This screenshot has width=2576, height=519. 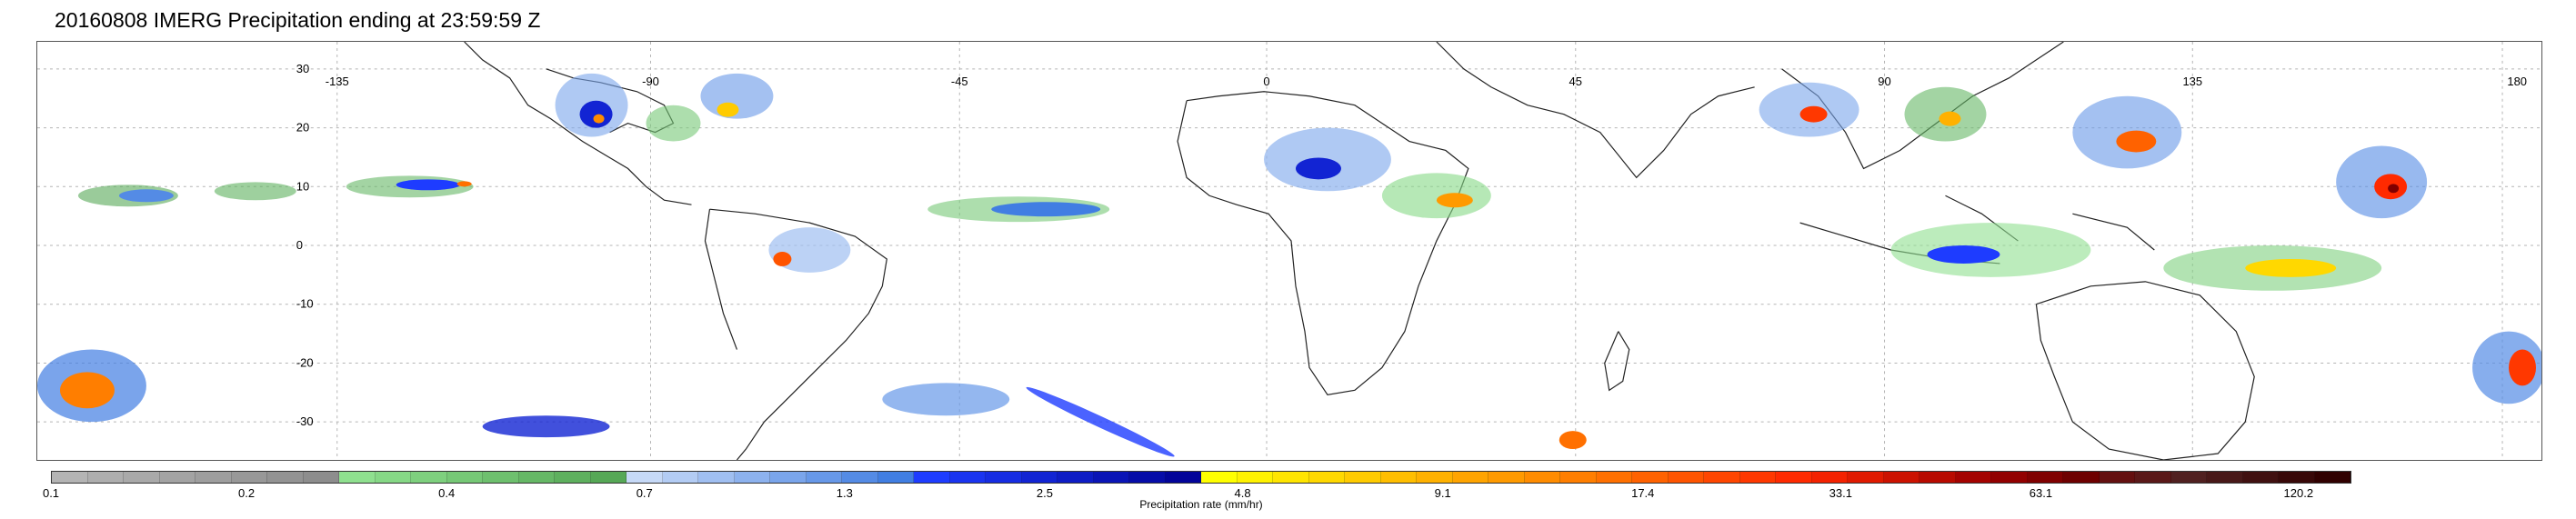 What do you see at coordinates (1426, 81) in the screenshot?
I see `longitude-labels: -135 -90 -45 0 45 90 135 180` at bounding box center [1426, 81].